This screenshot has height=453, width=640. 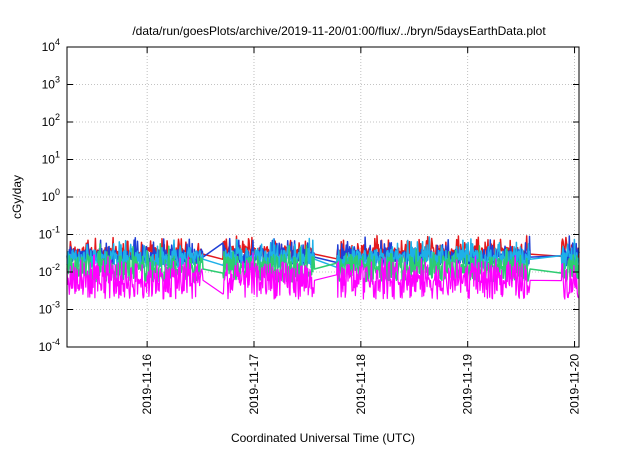 What do you see at coordinates (49, 308) in the screenshot?
I see `y-tick-label: 10⁻³` at bounding box center [49, 308].